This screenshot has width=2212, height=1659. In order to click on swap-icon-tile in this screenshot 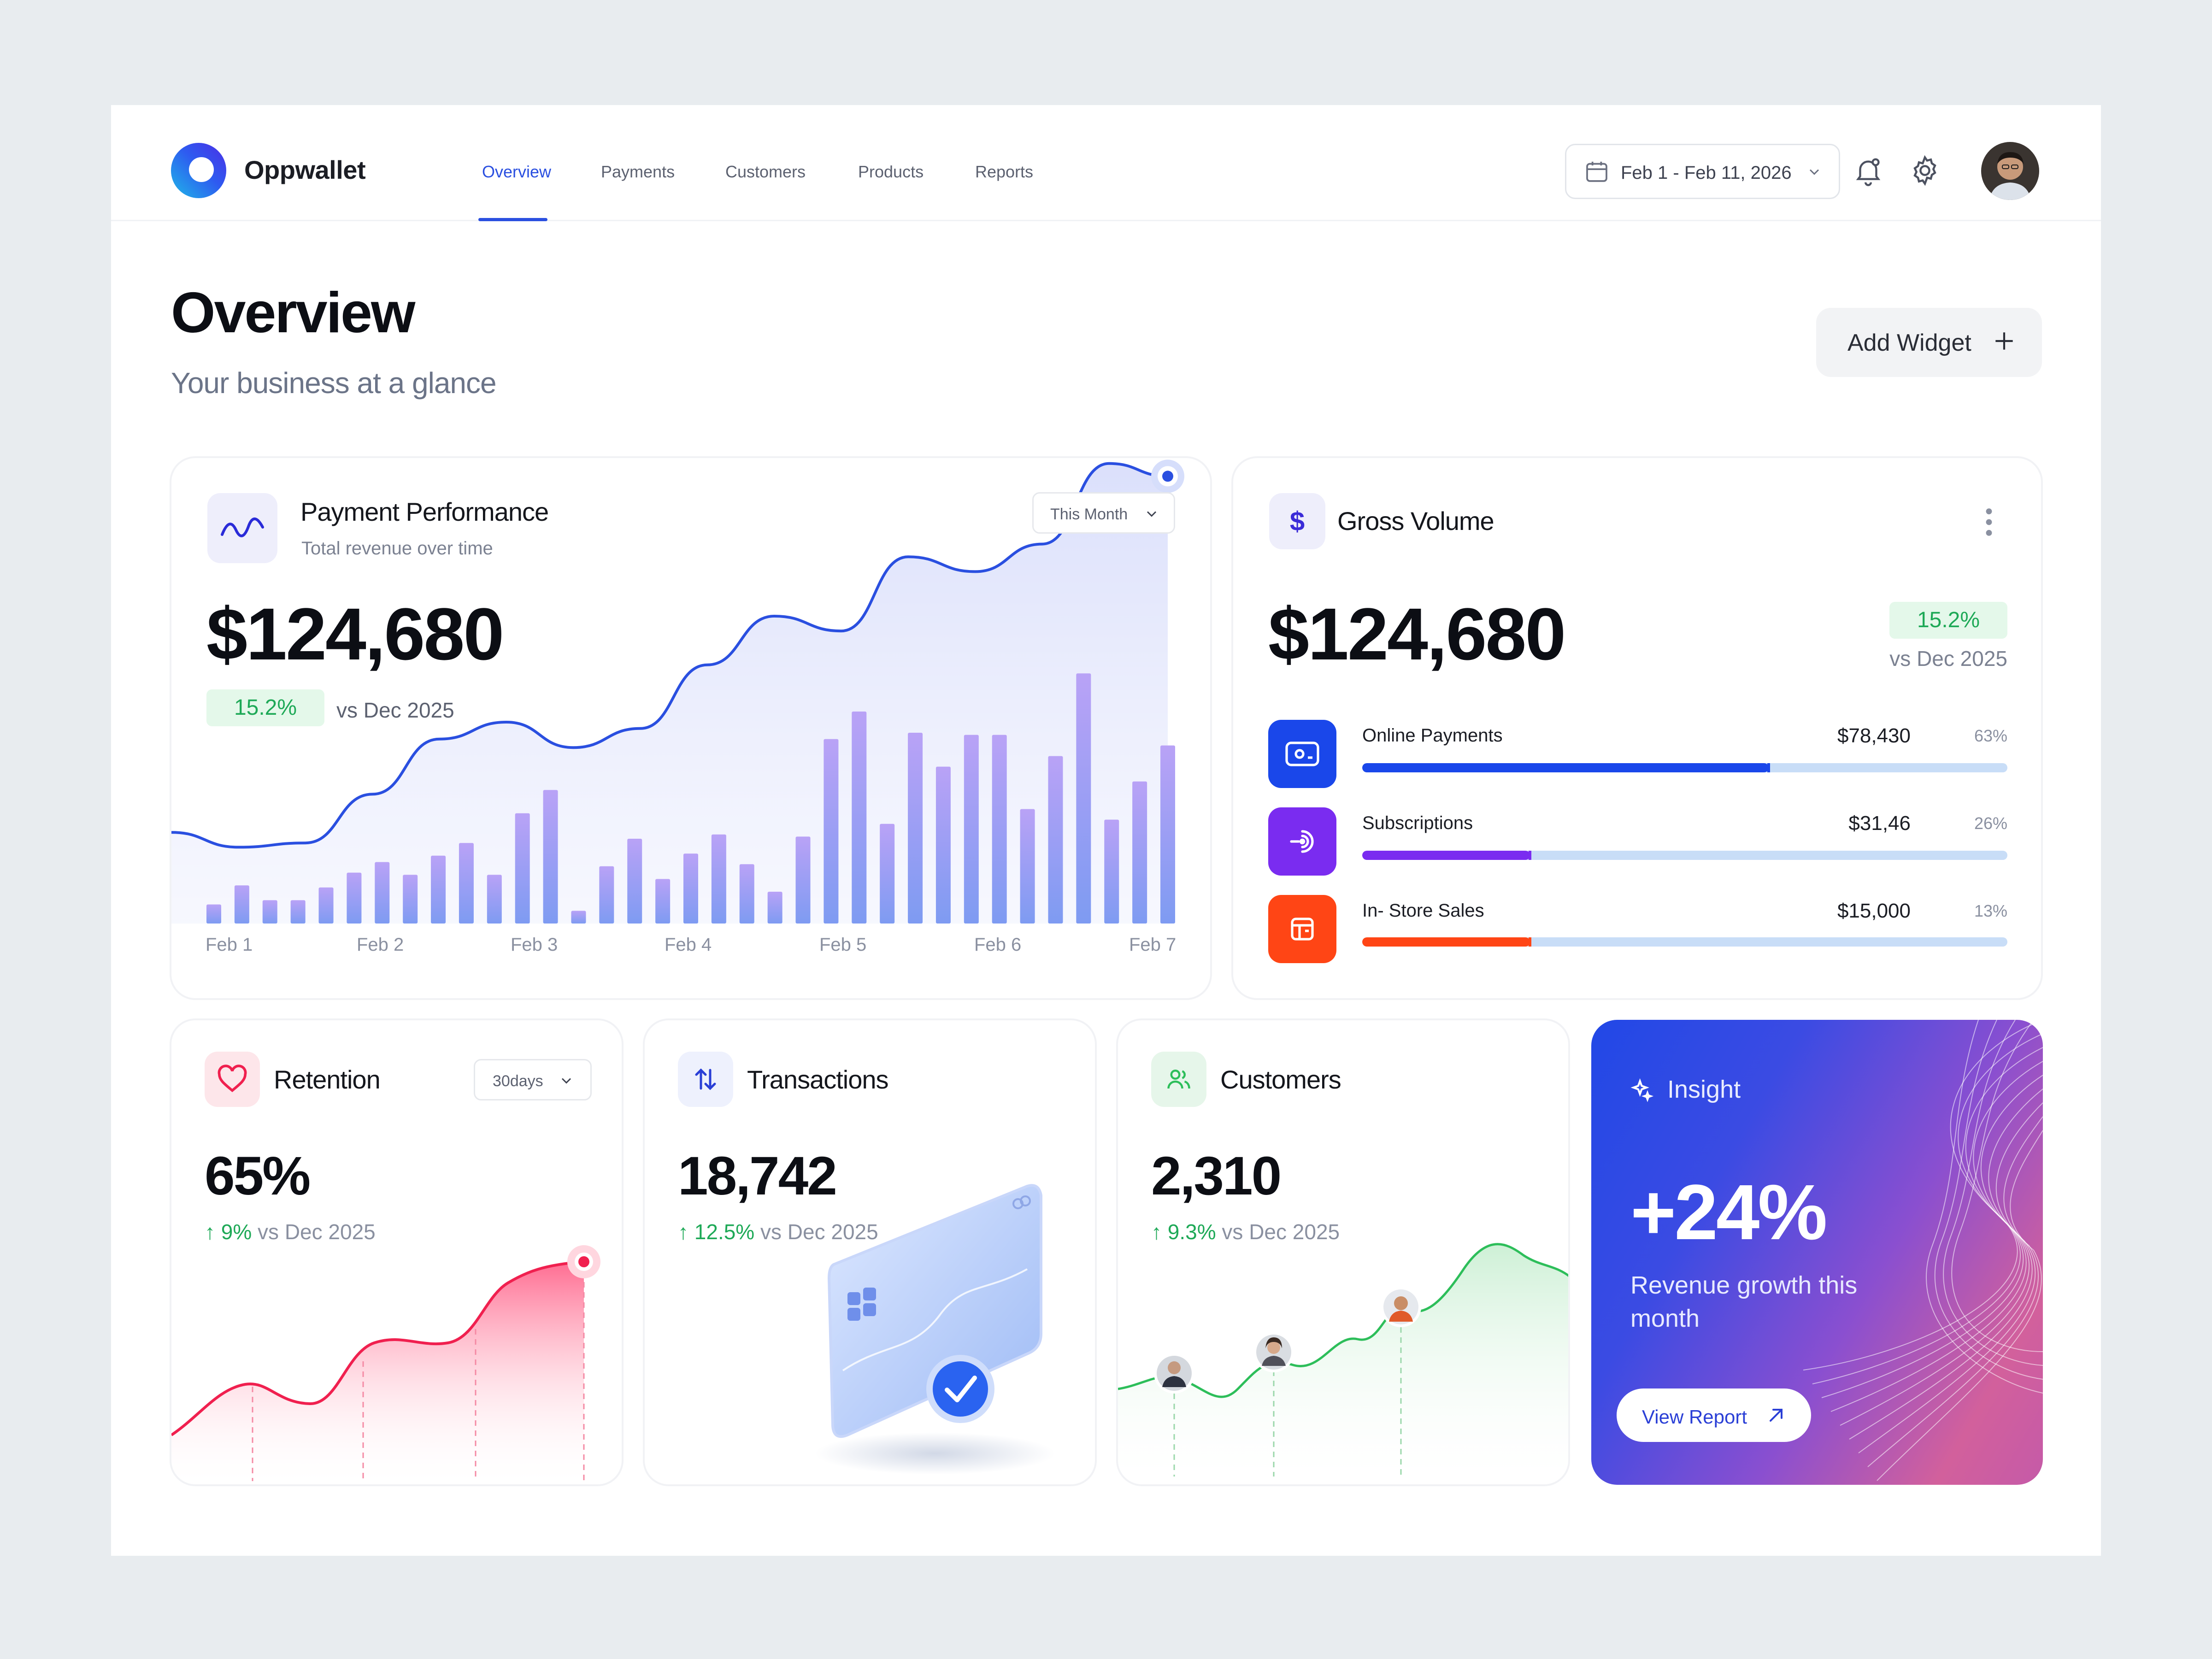, I will do `click(705, 1079)`.